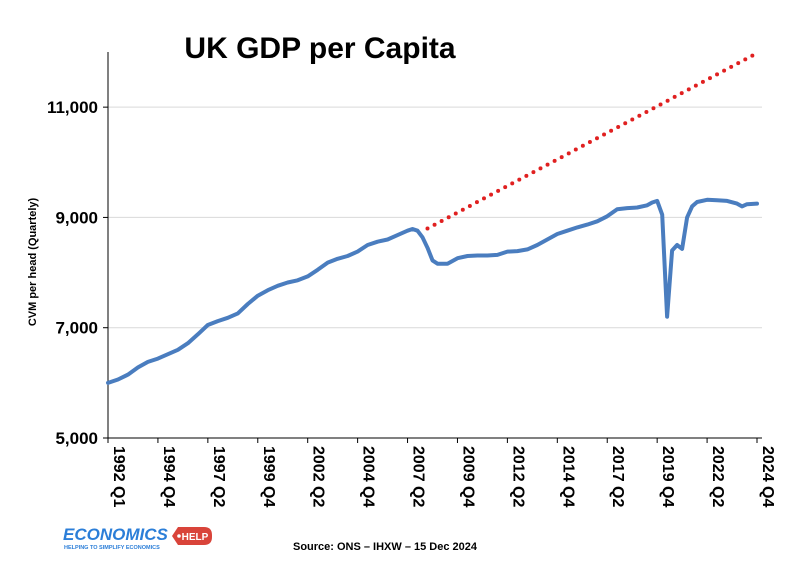 This screenshot has width=800, height=575. What do you see at coordinates (72, 107) in the screenshot?
I see `y-tick-label: 11,000` at bounding box center [72, 107].